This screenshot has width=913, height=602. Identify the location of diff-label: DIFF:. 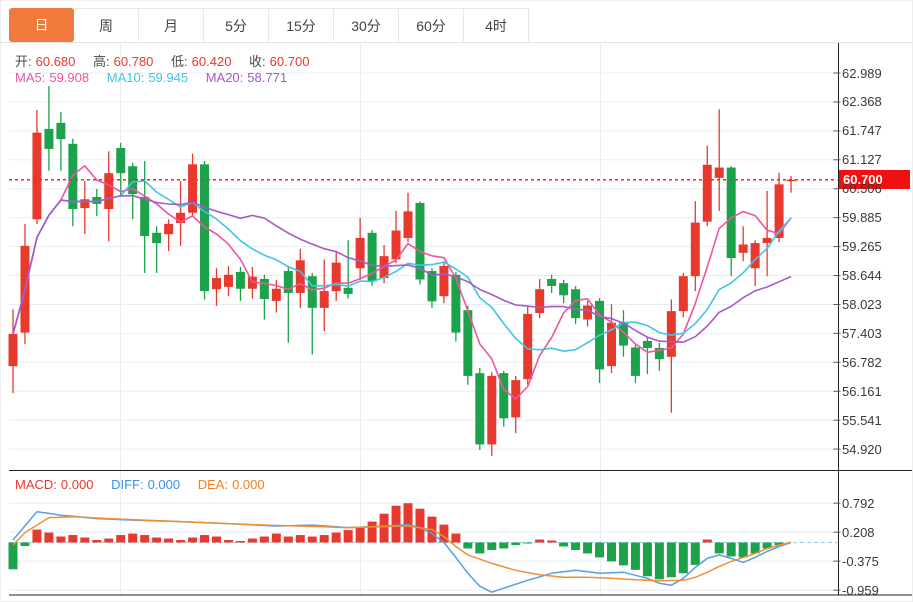
(127, 484).